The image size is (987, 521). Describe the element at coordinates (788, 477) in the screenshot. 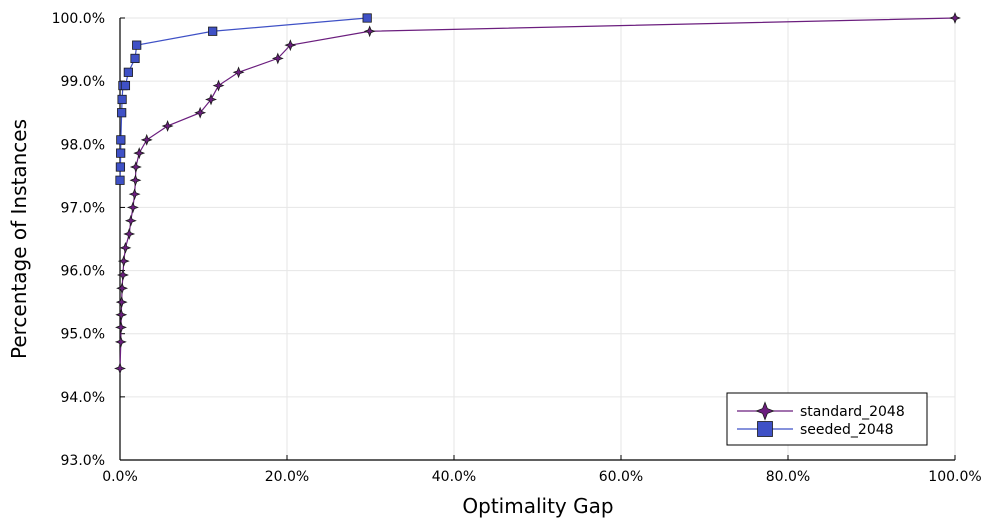

I see `x-tick-label: 80.0%` at that location.